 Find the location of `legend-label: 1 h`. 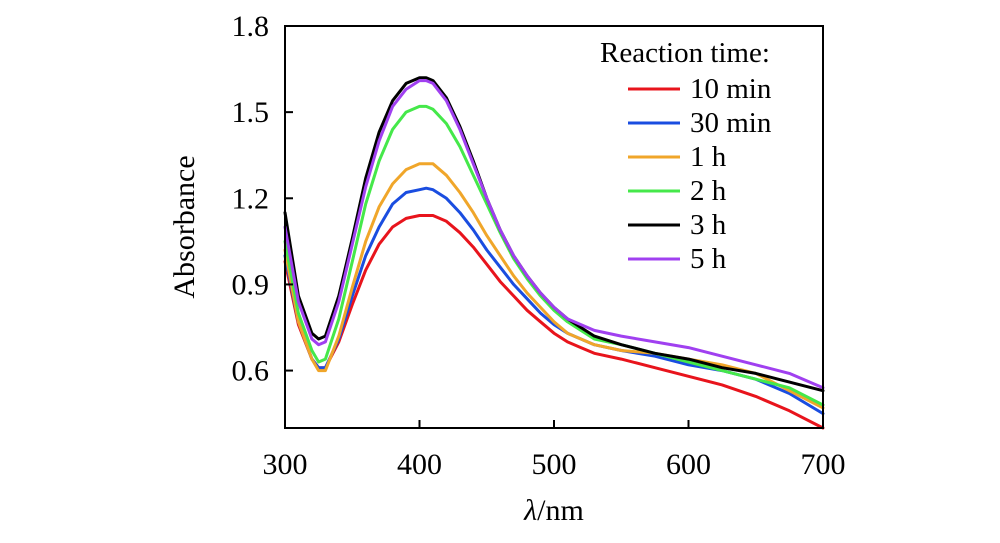

legend-label: 1 h is located at coordinates (708, 157).